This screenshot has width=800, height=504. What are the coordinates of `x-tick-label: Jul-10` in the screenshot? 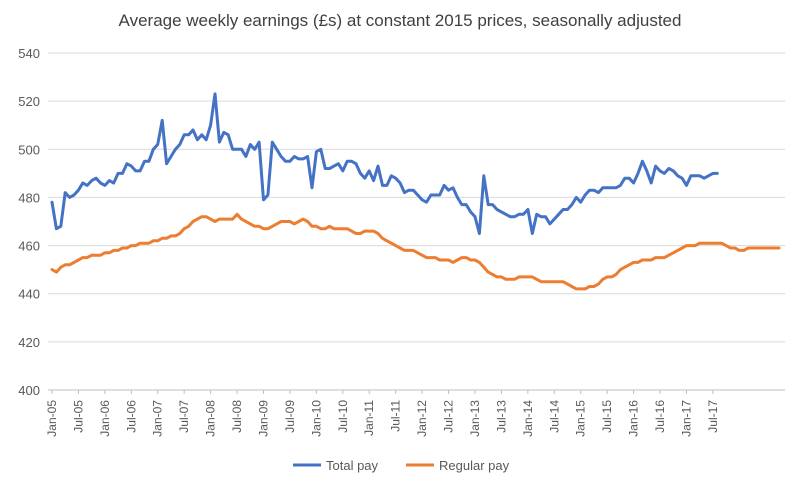 It's located at (343, 416).